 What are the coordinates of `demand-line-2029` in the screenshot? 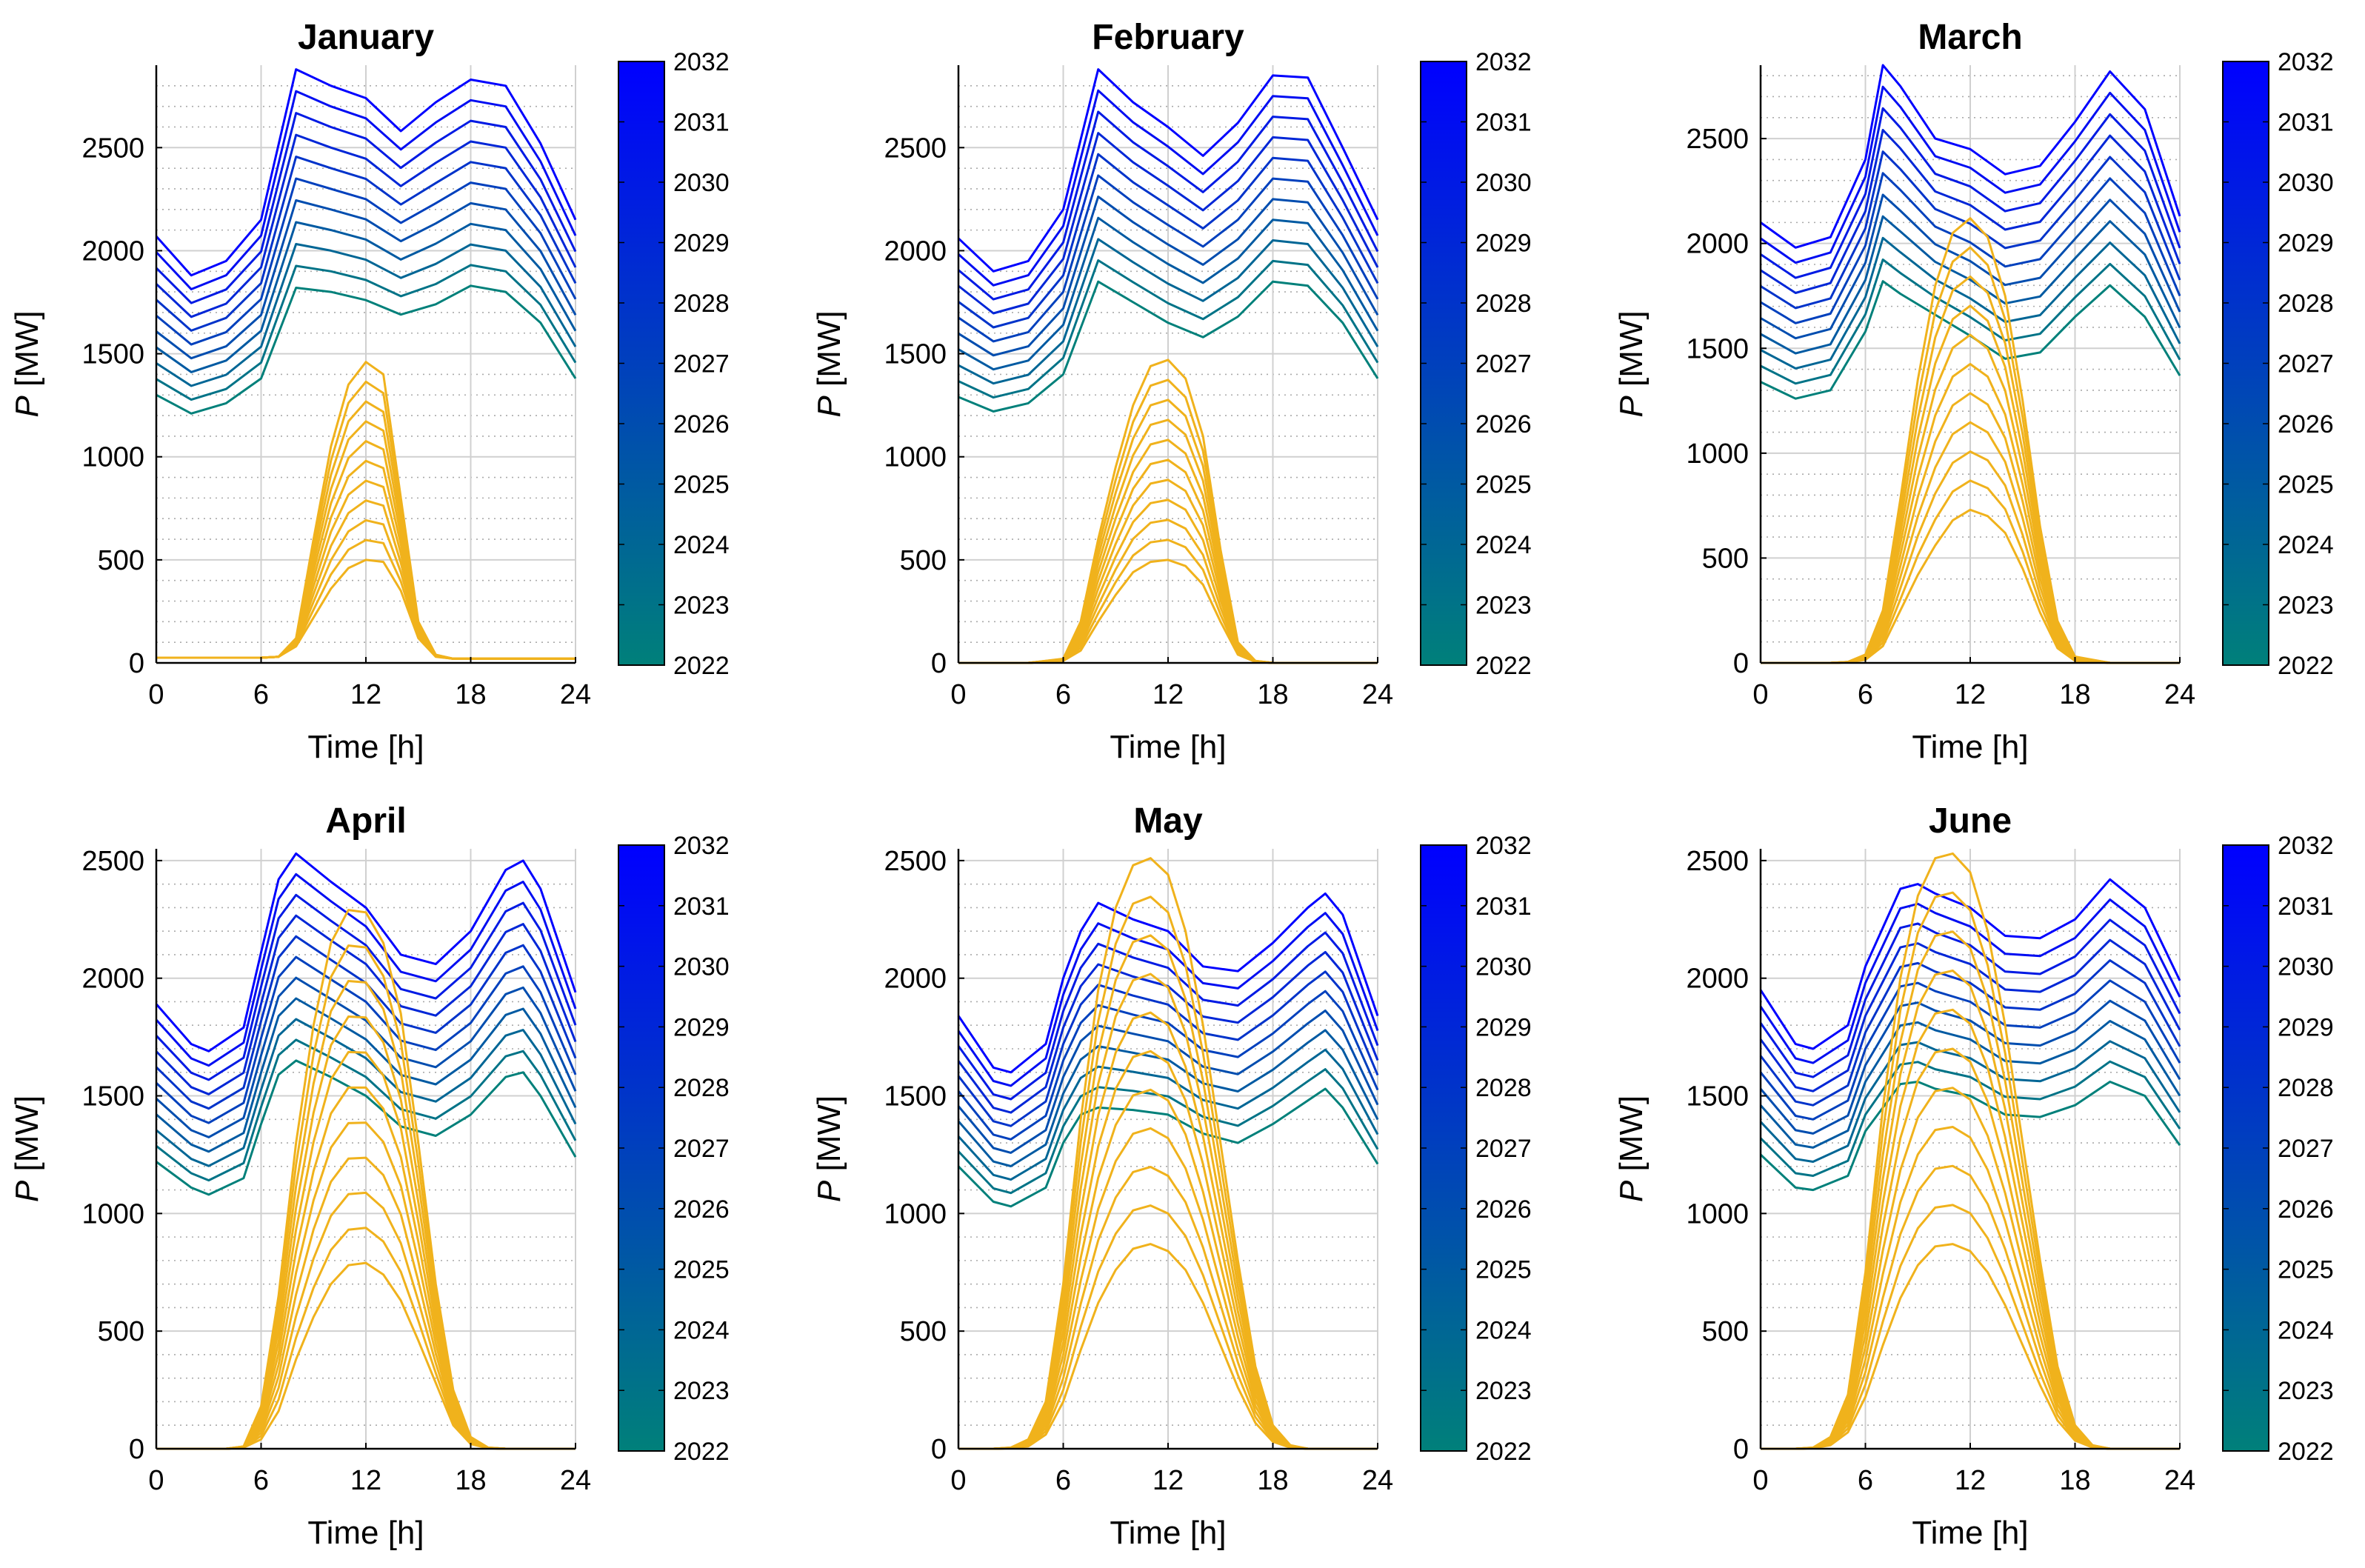 It's located at (366, 225).